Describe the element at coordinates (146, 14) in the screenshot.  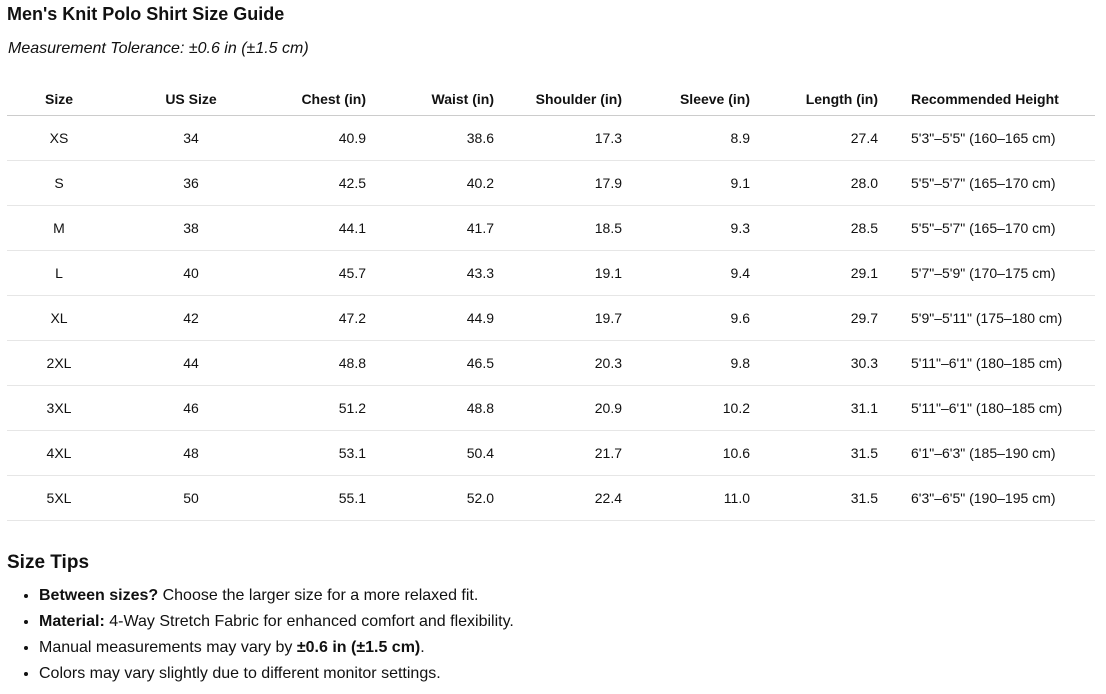
I see `title: Men's Knit Polo Shirt Size Guide` at that location.